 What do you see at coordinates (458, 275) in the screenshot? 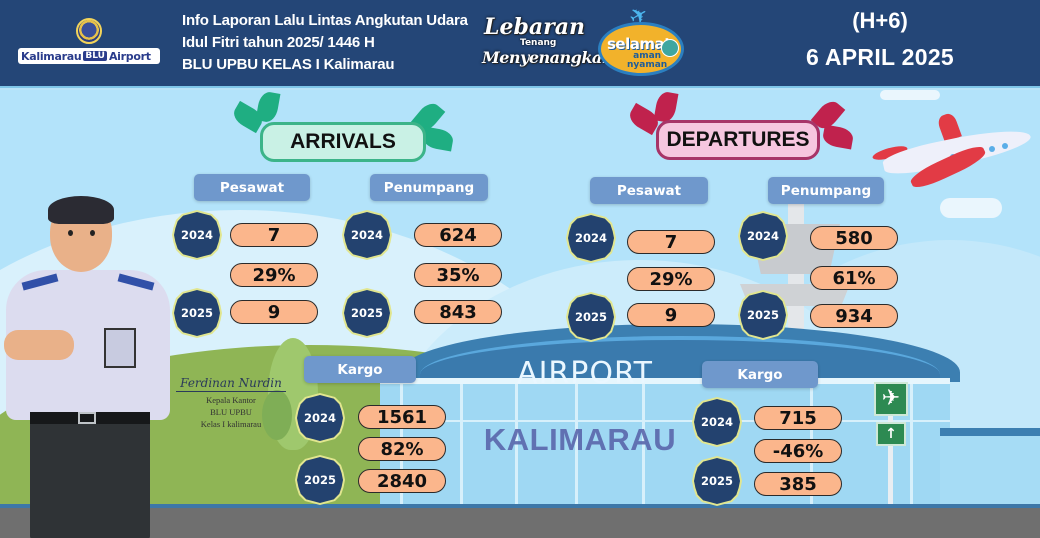
I see `arrivals-penumpang-change: 35%` at bounding box center [458, 275].